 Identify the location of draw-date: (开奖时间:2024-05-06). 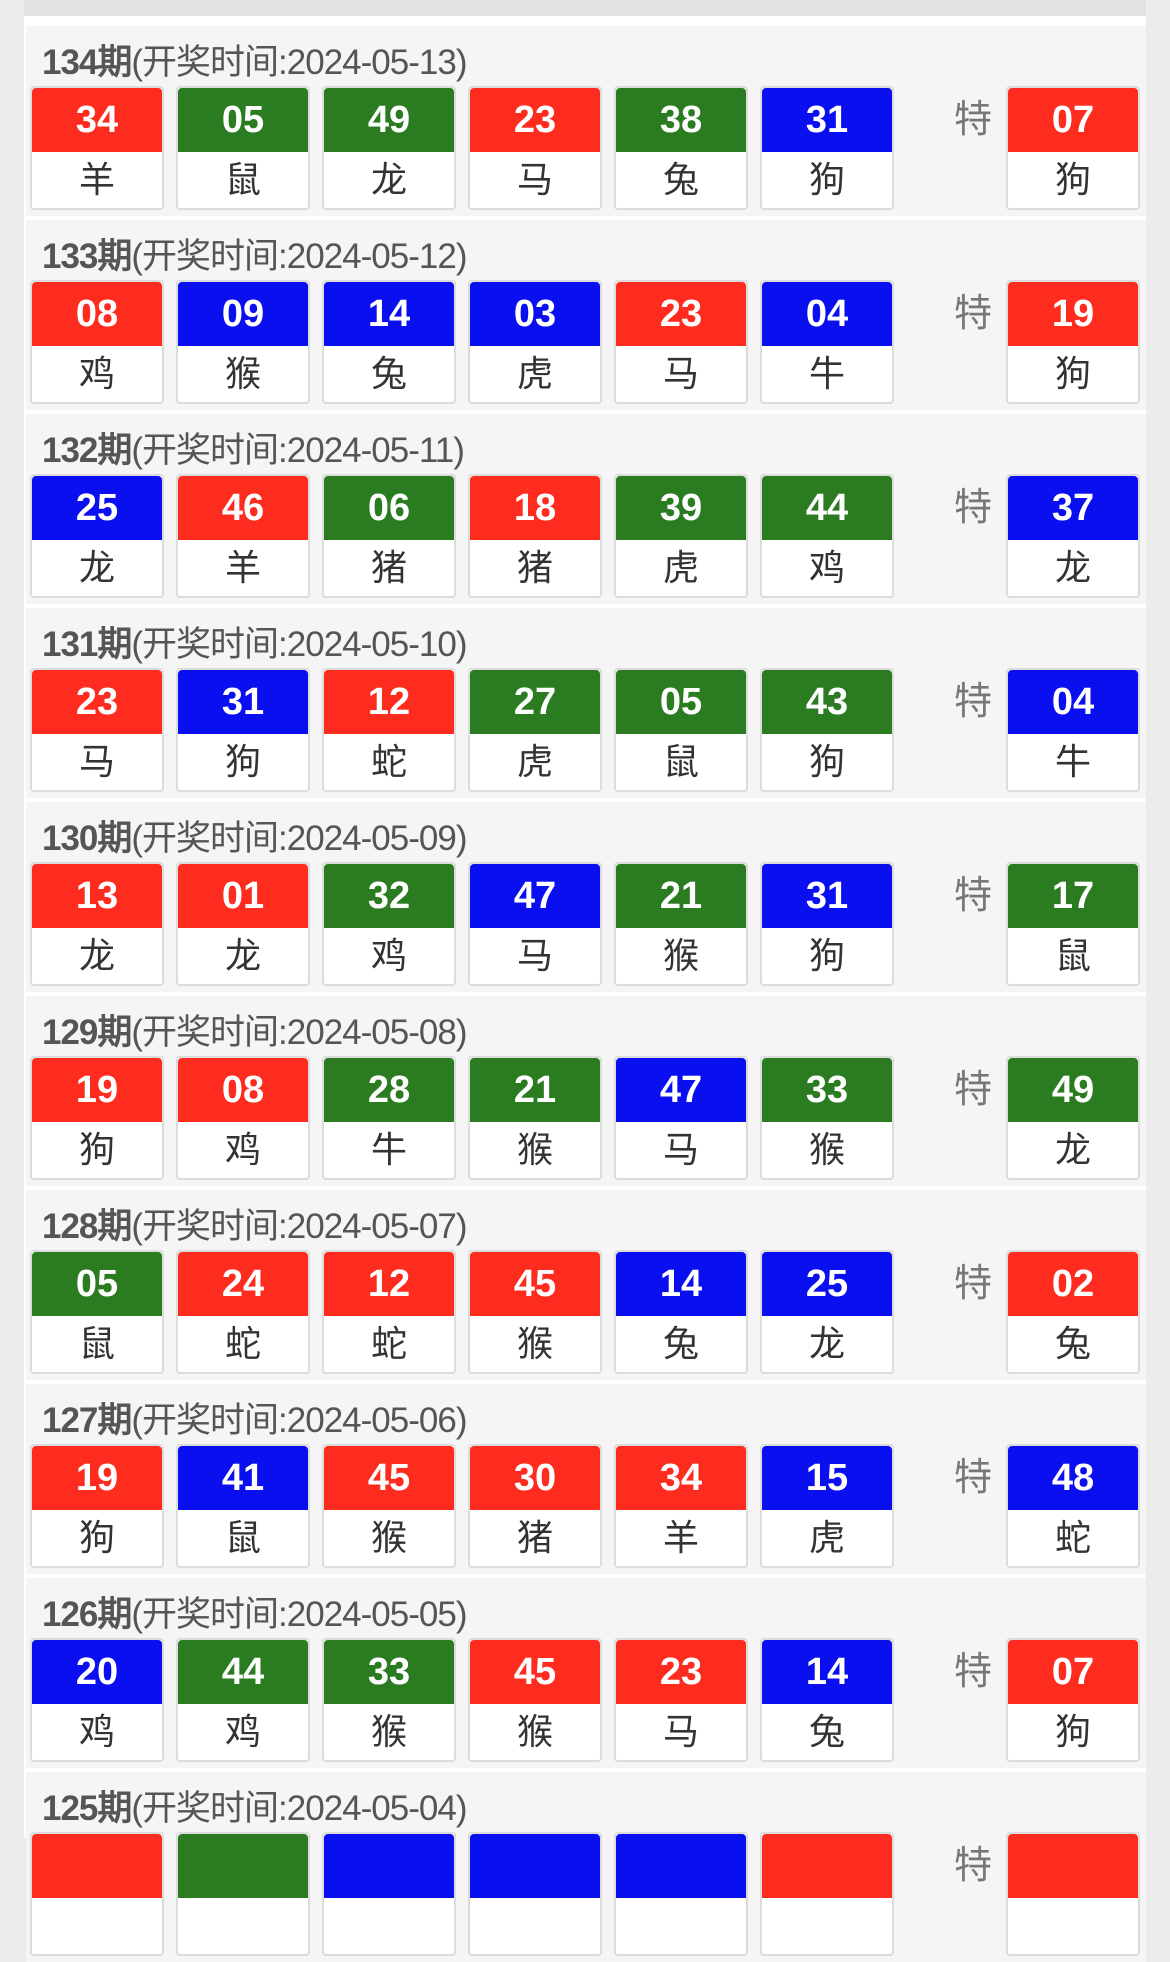
(299, 1420).